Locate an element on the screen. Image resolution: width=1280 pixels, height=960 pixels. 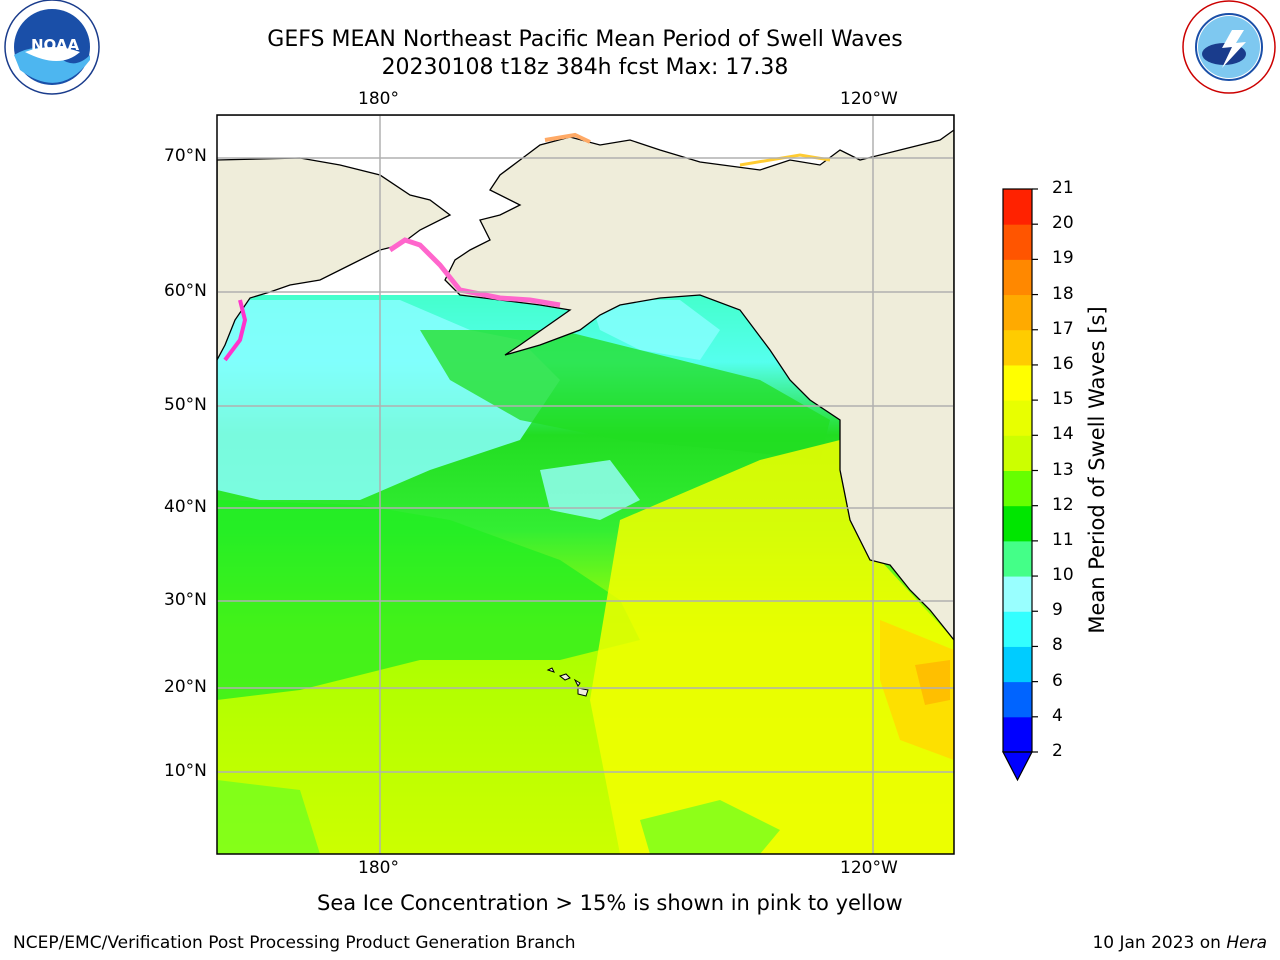
noaa-logo is located at coordinates (52, 47).